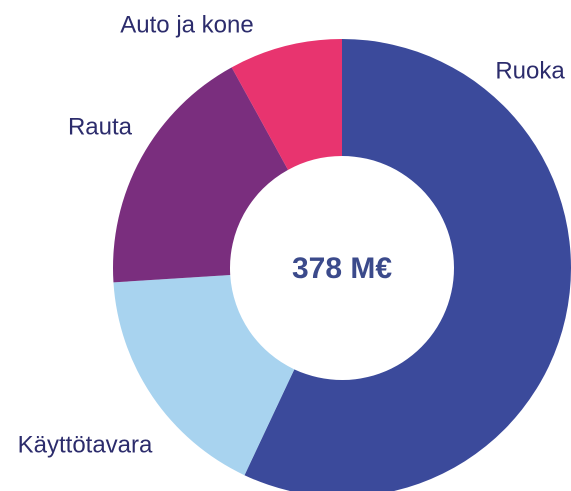  I want to click on slice-label: Ruoka, so click(530, 70).